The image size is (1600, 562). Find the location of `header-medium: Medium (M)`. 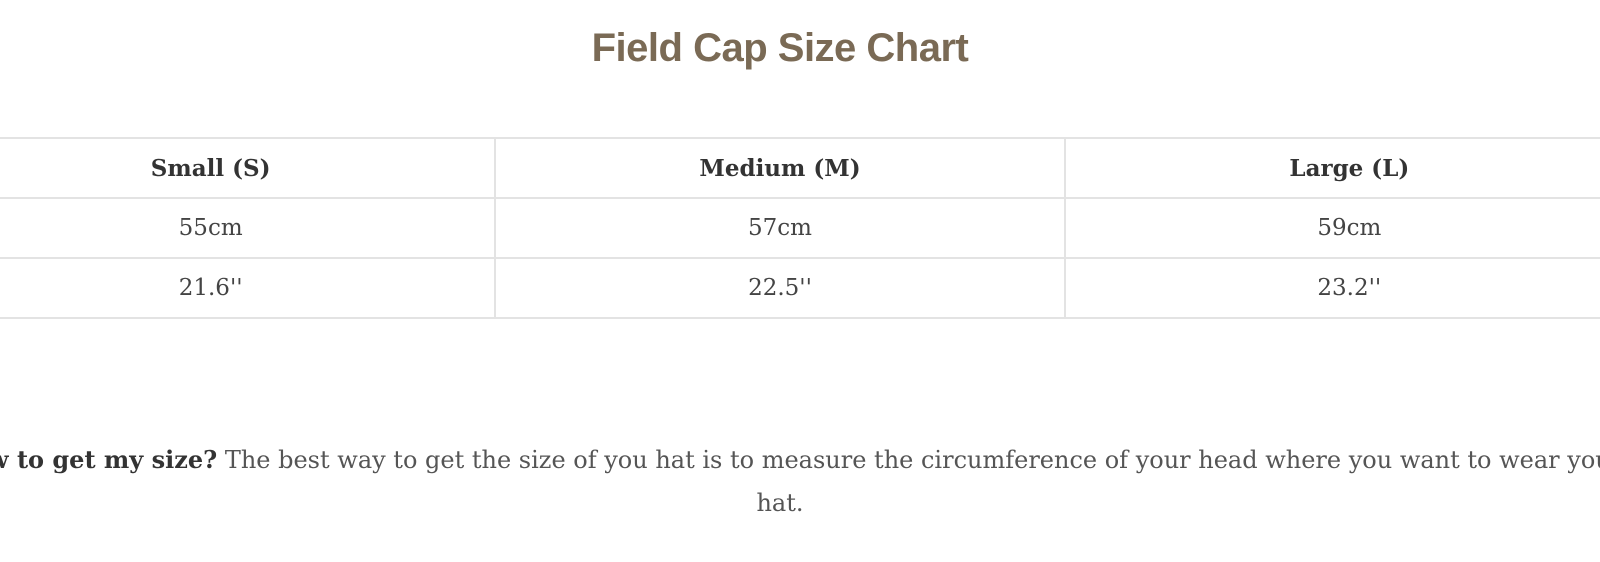

header-medium: Medium (M) is located at coordinates (780, 168).